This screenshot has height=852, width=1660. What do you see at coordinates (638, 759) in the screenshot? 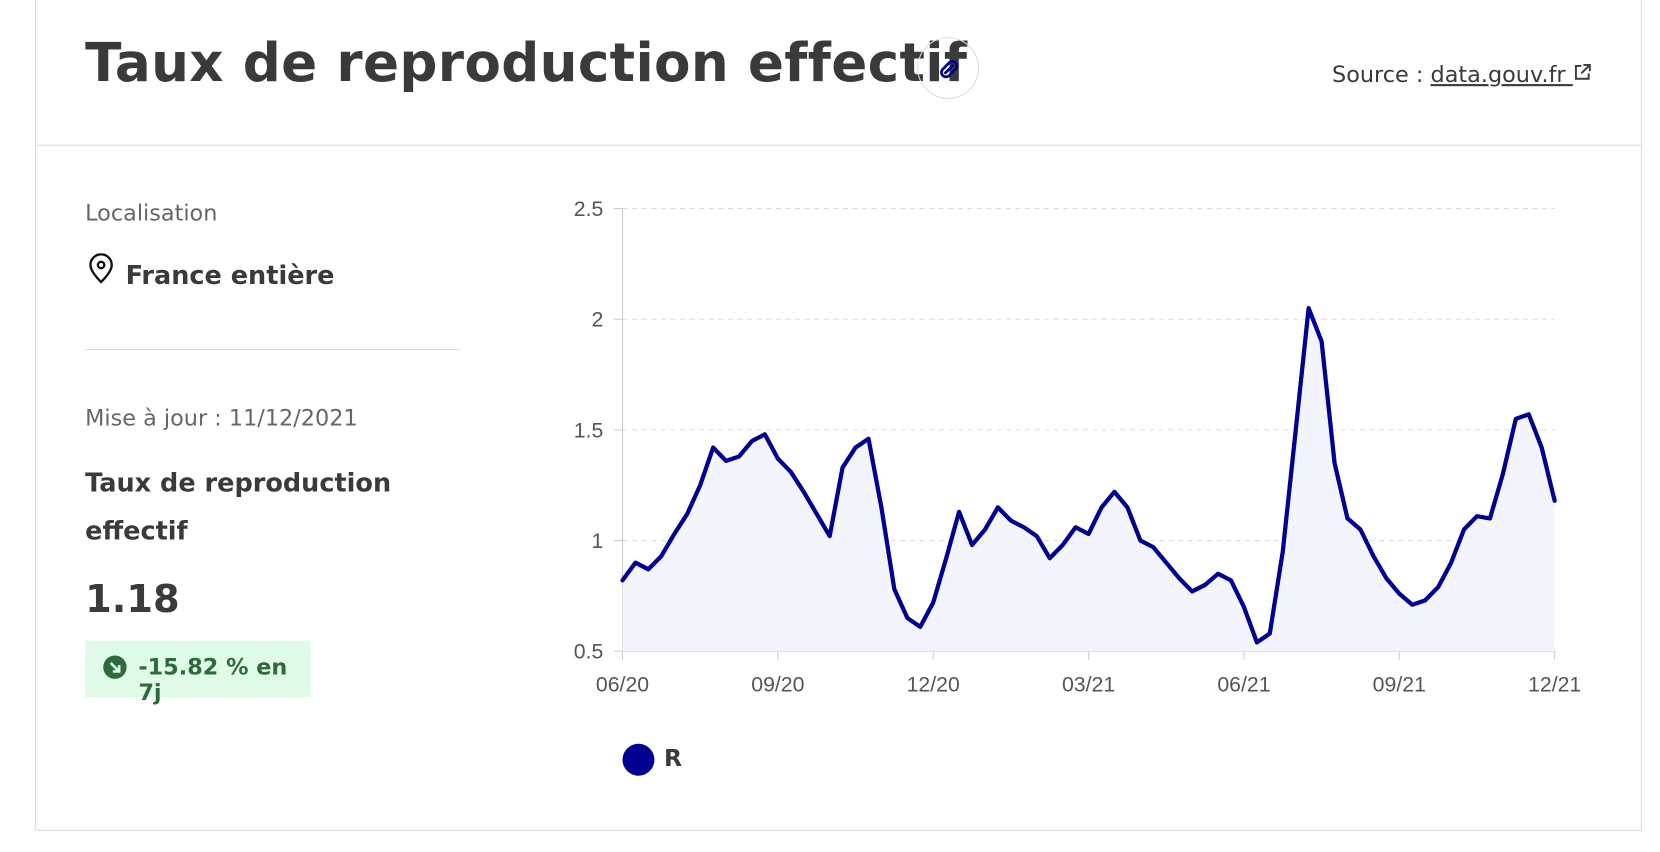
I see `legend-swatch` at bounding box center [638, 759].